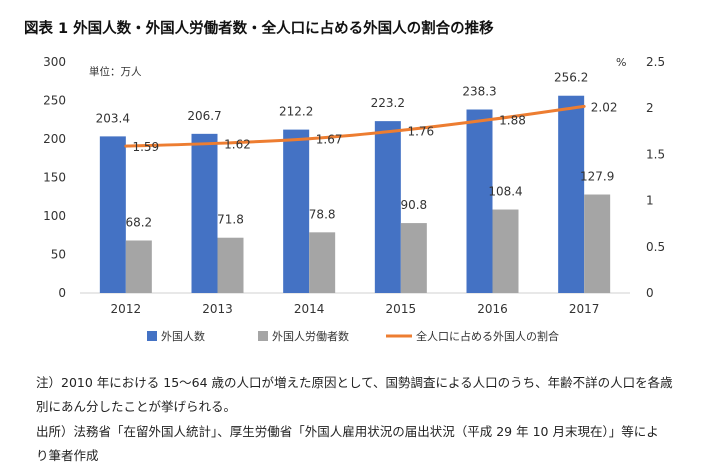  I want to click on legend-label-foreign-residents: 外国人数, so click(183, 336).